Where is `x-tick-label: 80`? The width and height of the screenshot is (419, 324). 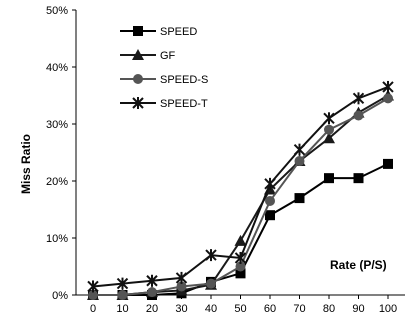 x-tick-label: 80 is located at coordinates (329, 309).